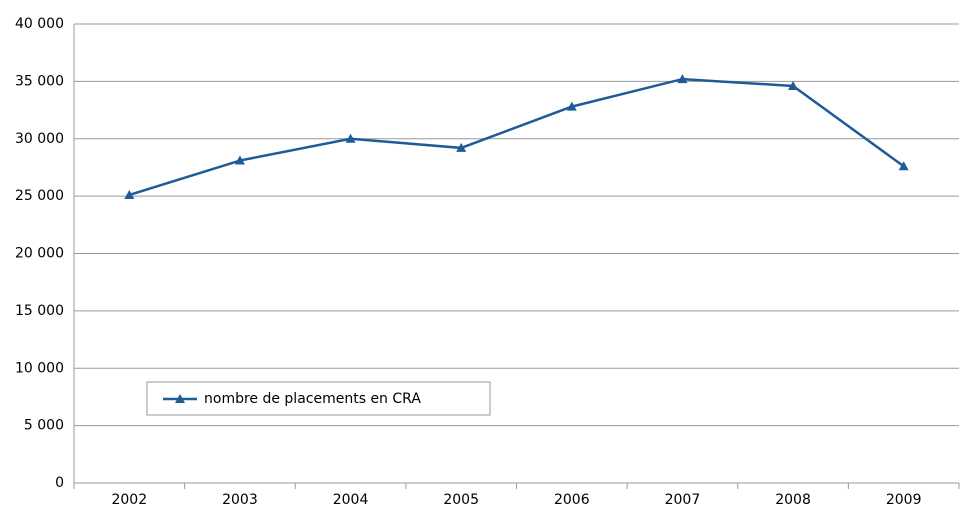 The width and height of the screenshot is (960, 506). Describe the element at coordinates (180, 398) in the screenshot. I see `legend-marker` at that location.